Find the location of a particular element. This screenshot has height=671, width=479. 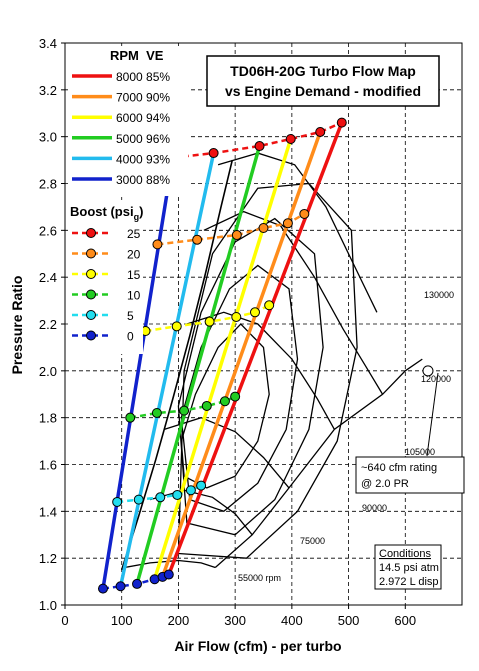

chart-title-line2: vs Engine Demand - modified is located at coordinates (323, 91).